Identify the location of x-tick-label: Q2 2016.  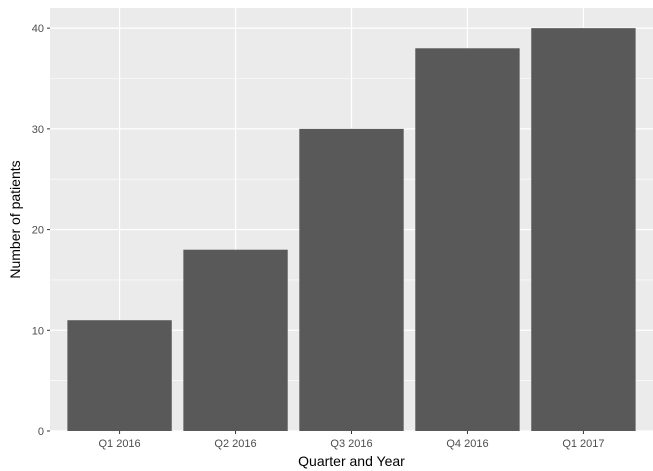
(235, 444).